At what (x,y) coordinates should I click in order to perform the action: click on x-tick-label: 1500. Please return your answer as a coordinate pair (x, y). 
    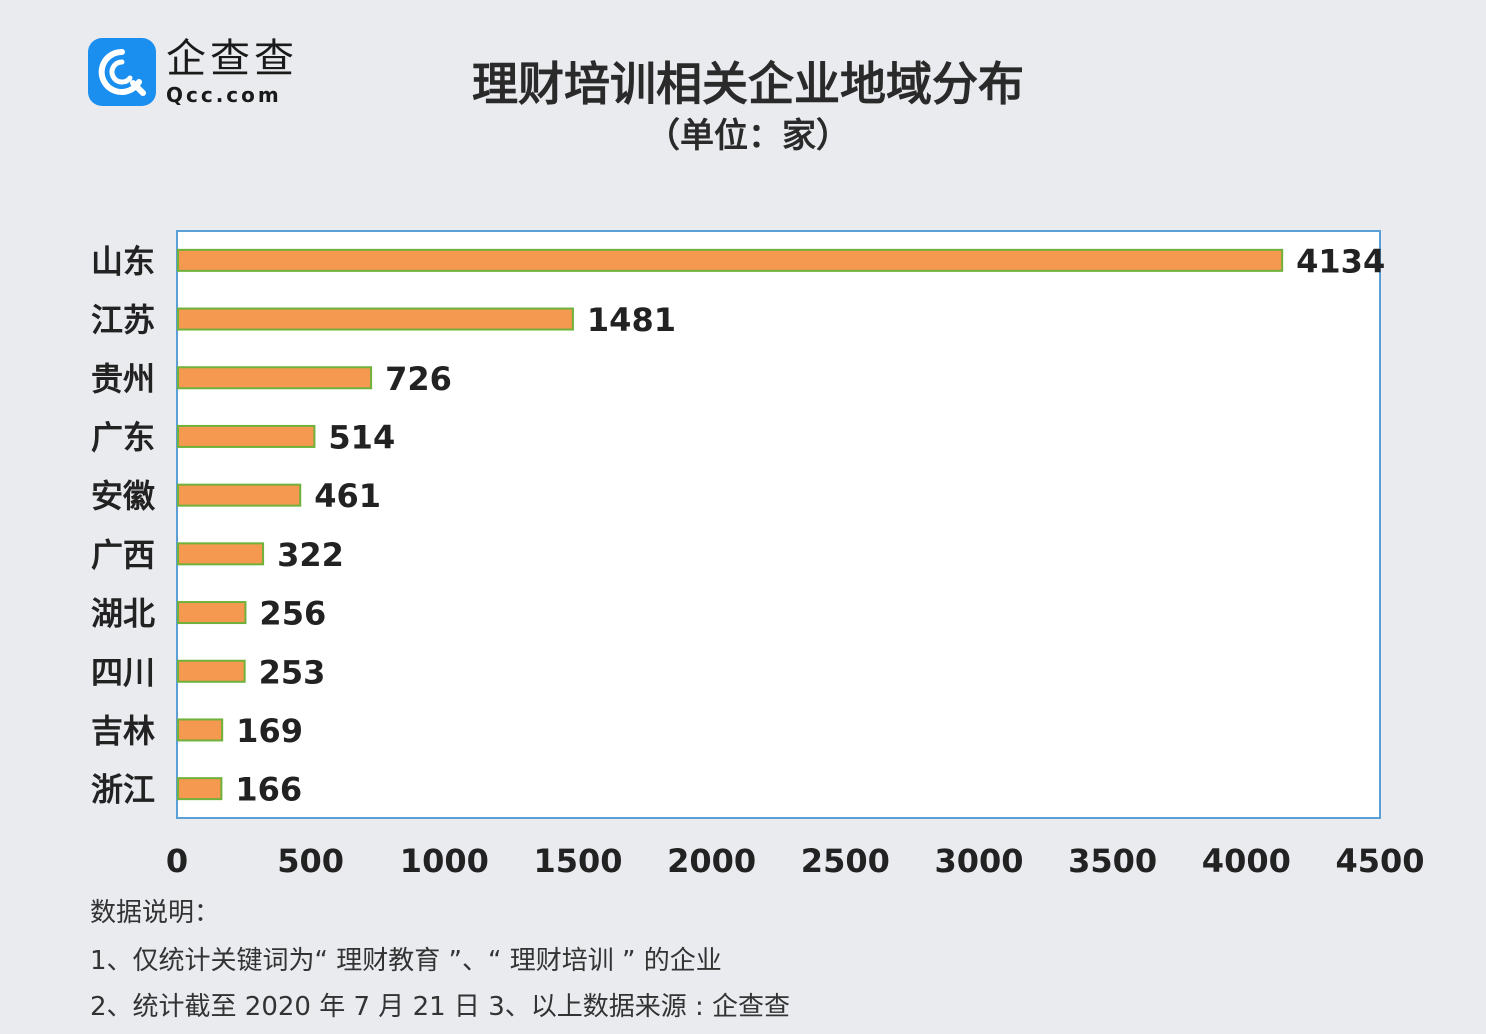
    Looking at the image, I should click on (577, 861).